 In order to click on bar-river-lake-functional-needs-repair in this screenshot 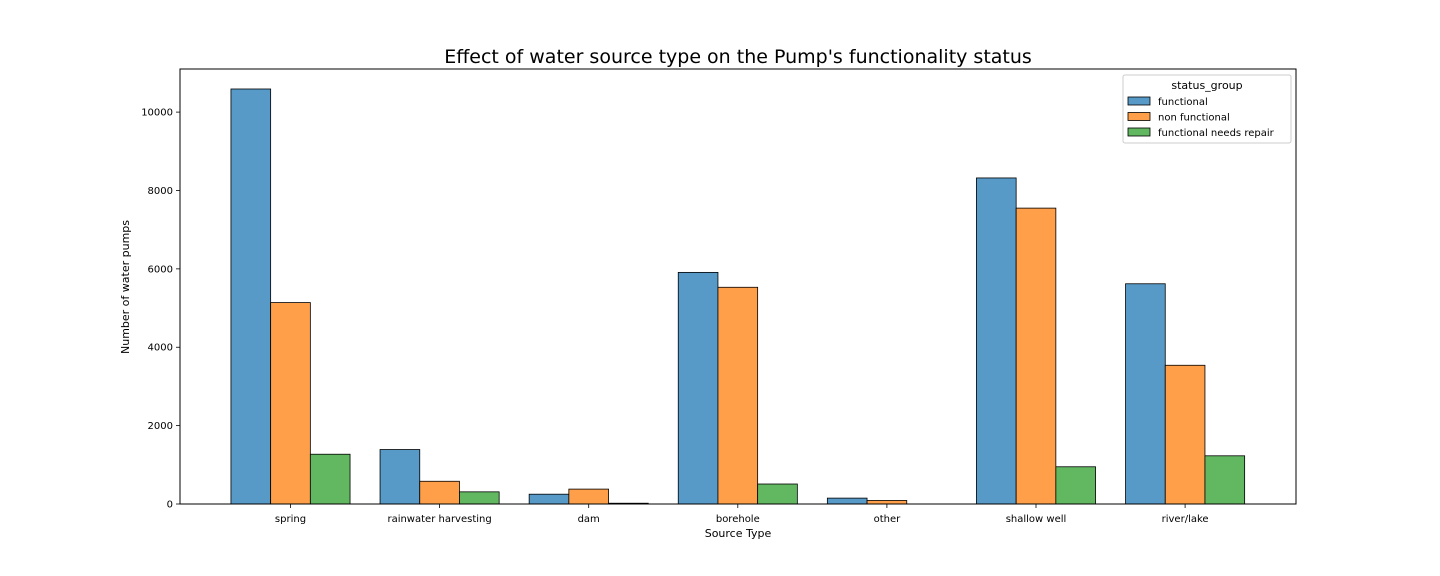, I will do `click(1225, 480)`.